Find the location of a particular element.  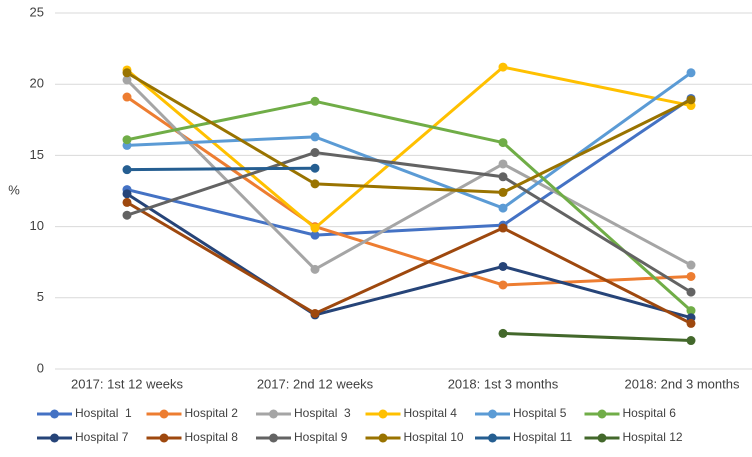

legend-item: Hospital 6 is located at coordinates (630, 413).